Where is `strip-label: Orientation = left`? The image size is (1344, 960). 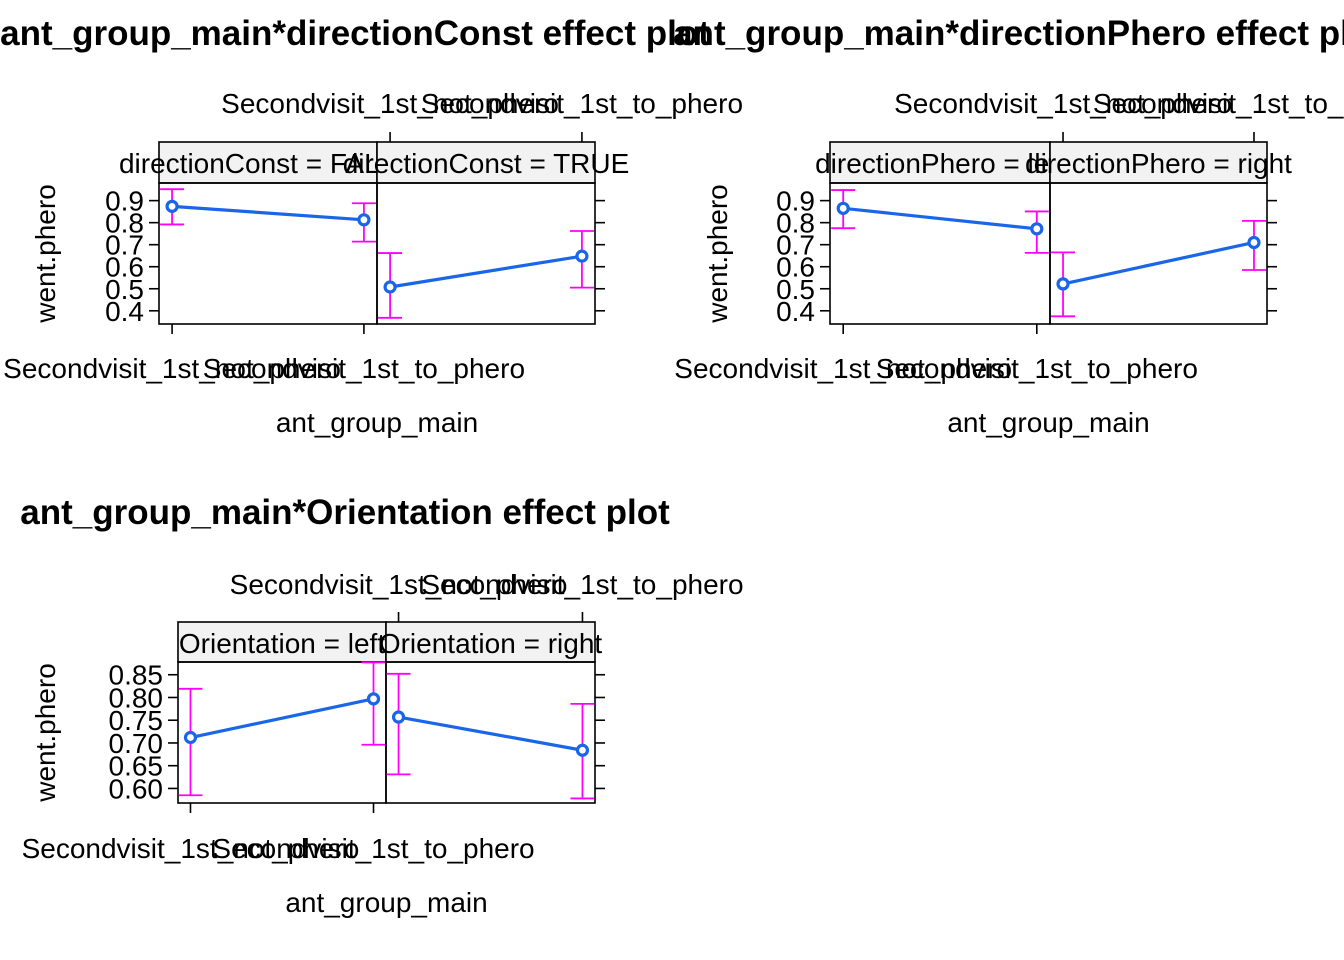 strip-label: Orientation = left is located at coordinates (282, 643).